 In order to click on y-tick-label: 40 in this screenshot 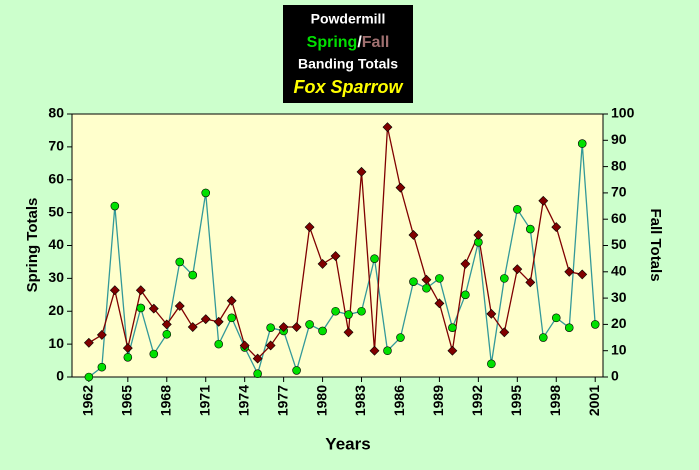, I will do `click(56, 244)`.